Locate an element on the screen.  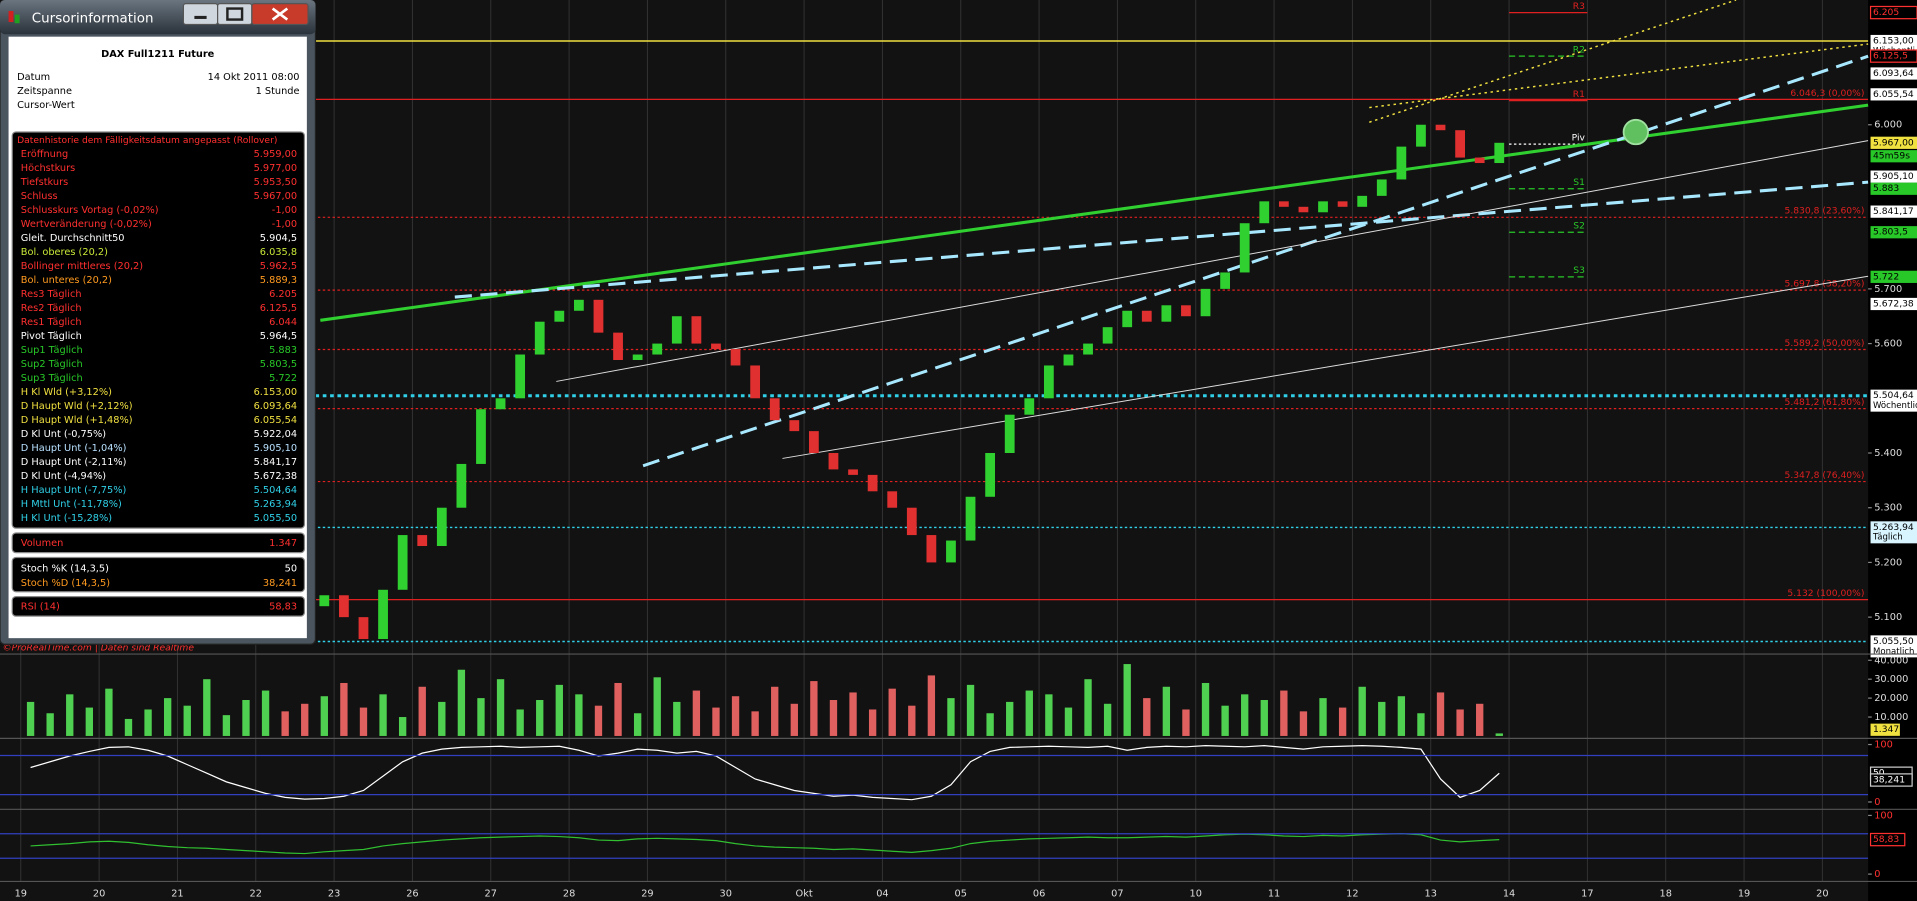
row-value: 5.504,64 is located at coordinates (276, 490).